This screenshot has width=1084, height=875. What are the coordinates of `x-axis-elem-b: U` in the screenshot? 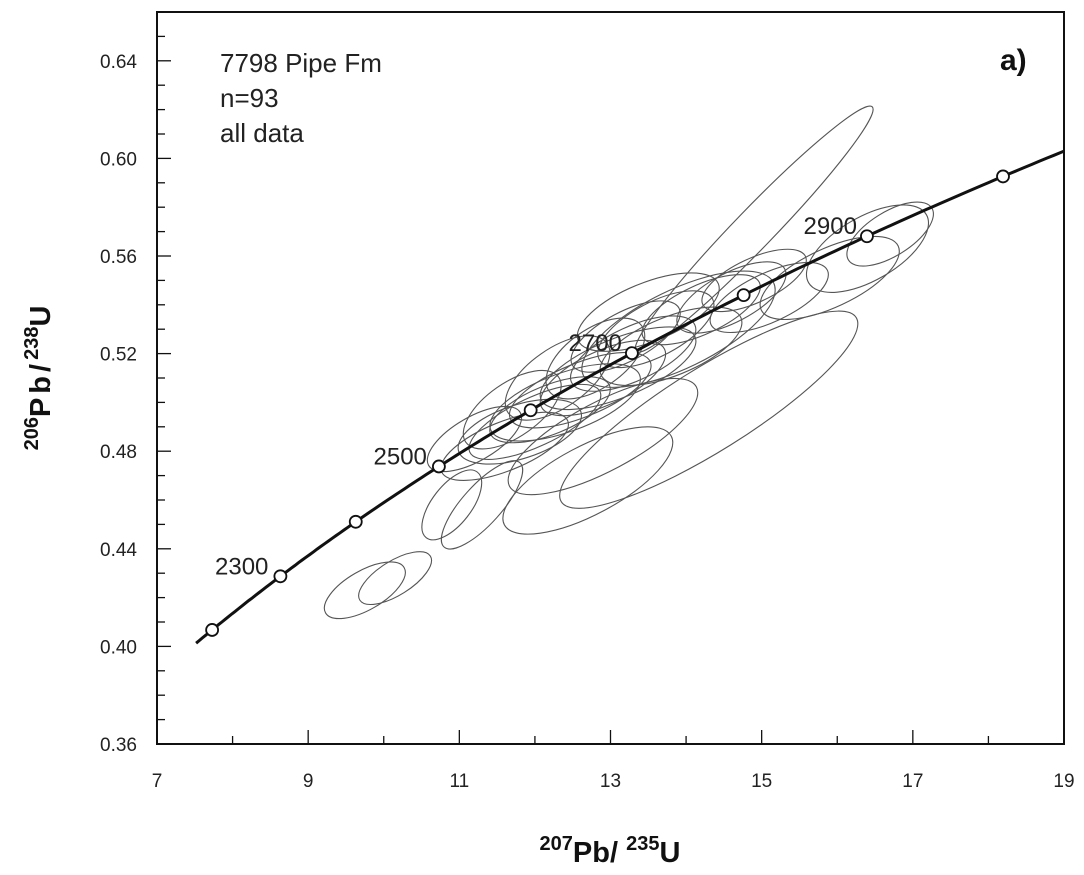 It's located at (669, 853).